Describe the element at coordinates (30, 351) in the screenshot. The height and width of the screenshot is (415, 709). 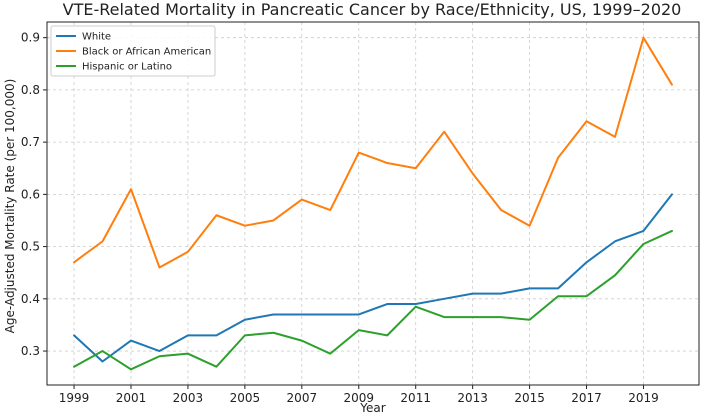
I see `y-tick-label: 0.3` at that location.